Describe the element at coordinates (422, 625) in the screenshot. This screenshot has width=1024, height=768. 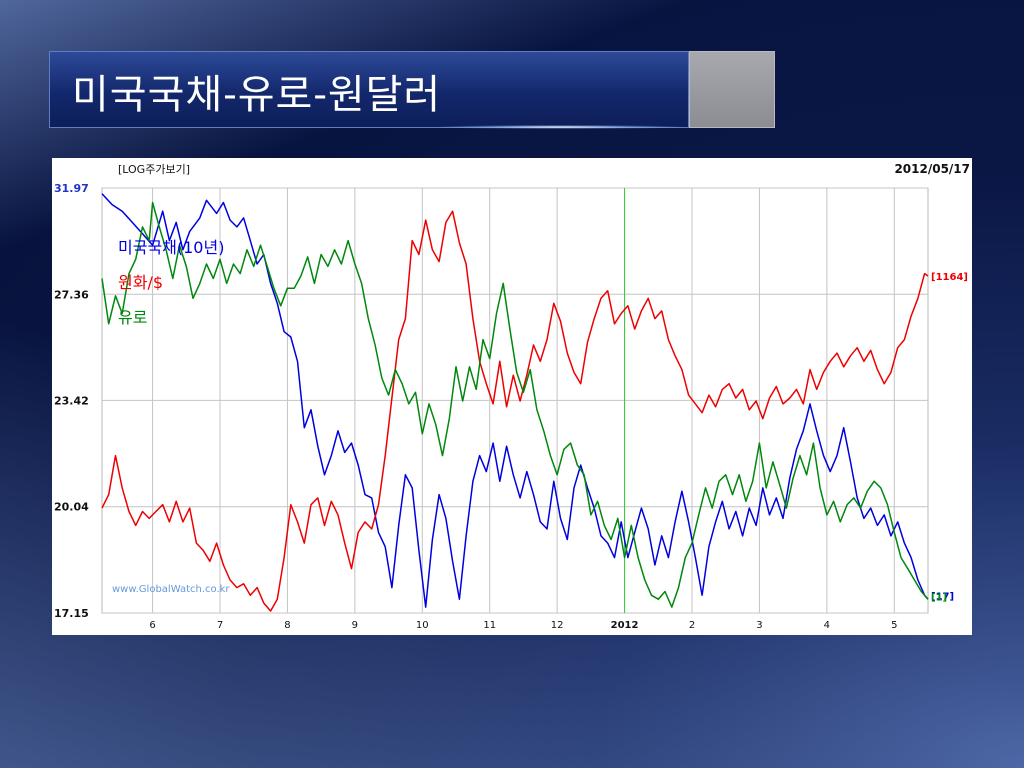
I see `x-tick-label: 10` at that location.